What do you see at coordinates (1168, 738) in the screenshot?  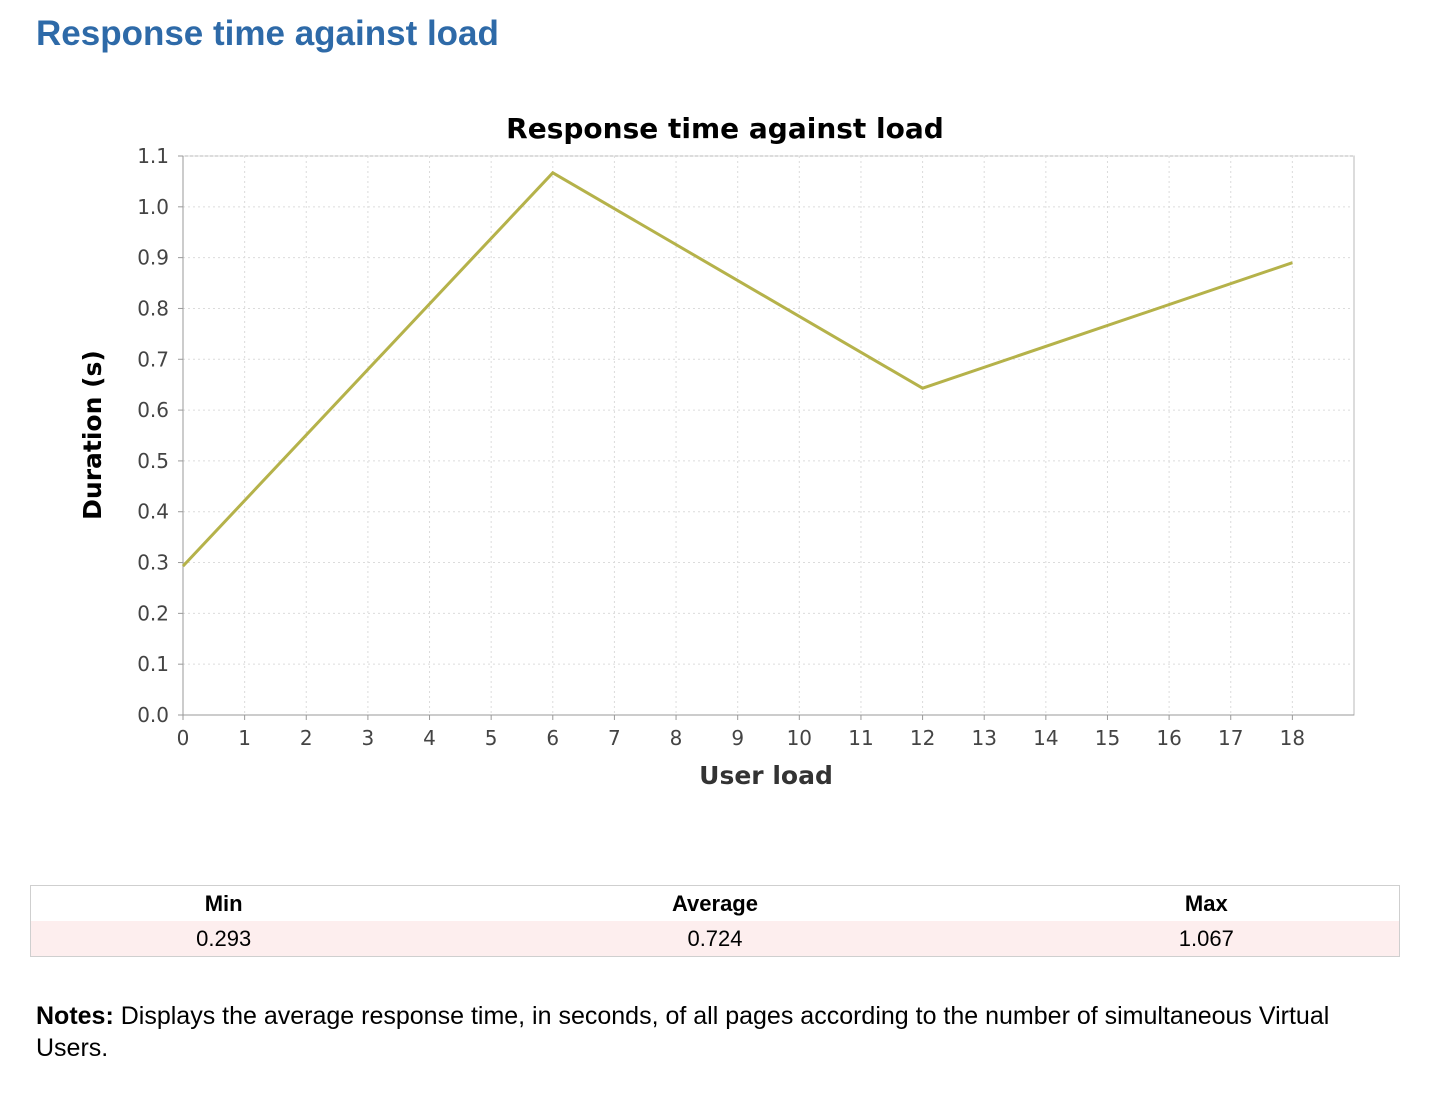 I see `x-tick-label: 16` at bounding box center [1168, 738].